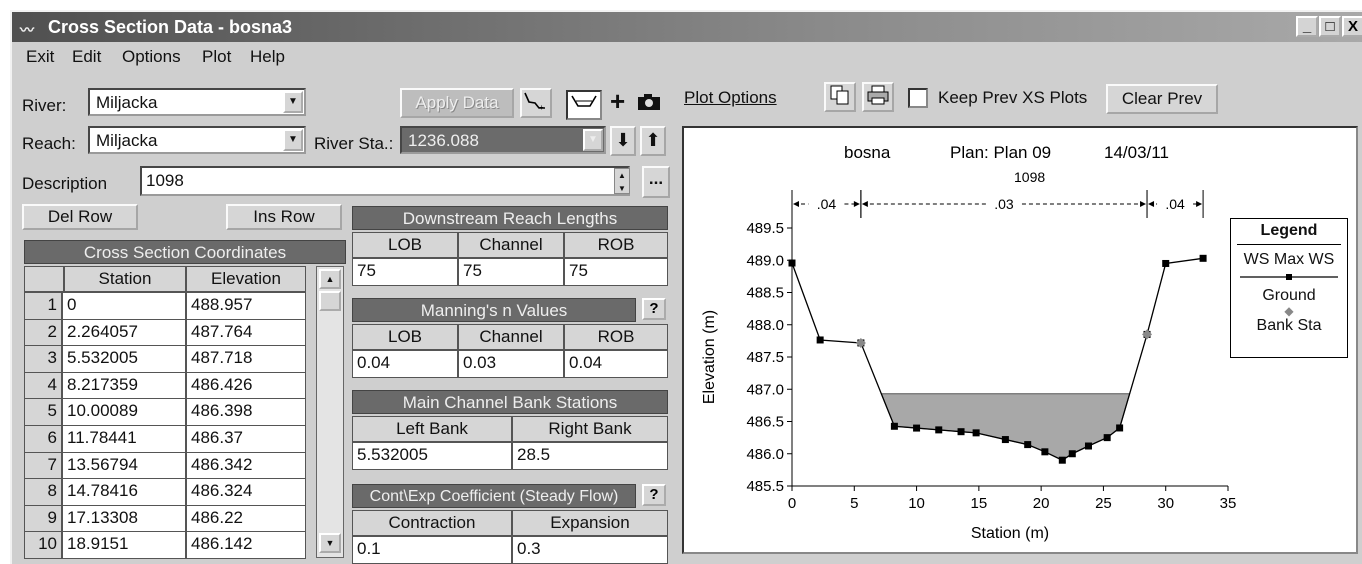 This screenshot has height=564, width=1362. What do you see at coordinates (80, 217) in the screenshot?
I see `del-row-button: Del Row` at bounding box center [80, 217].